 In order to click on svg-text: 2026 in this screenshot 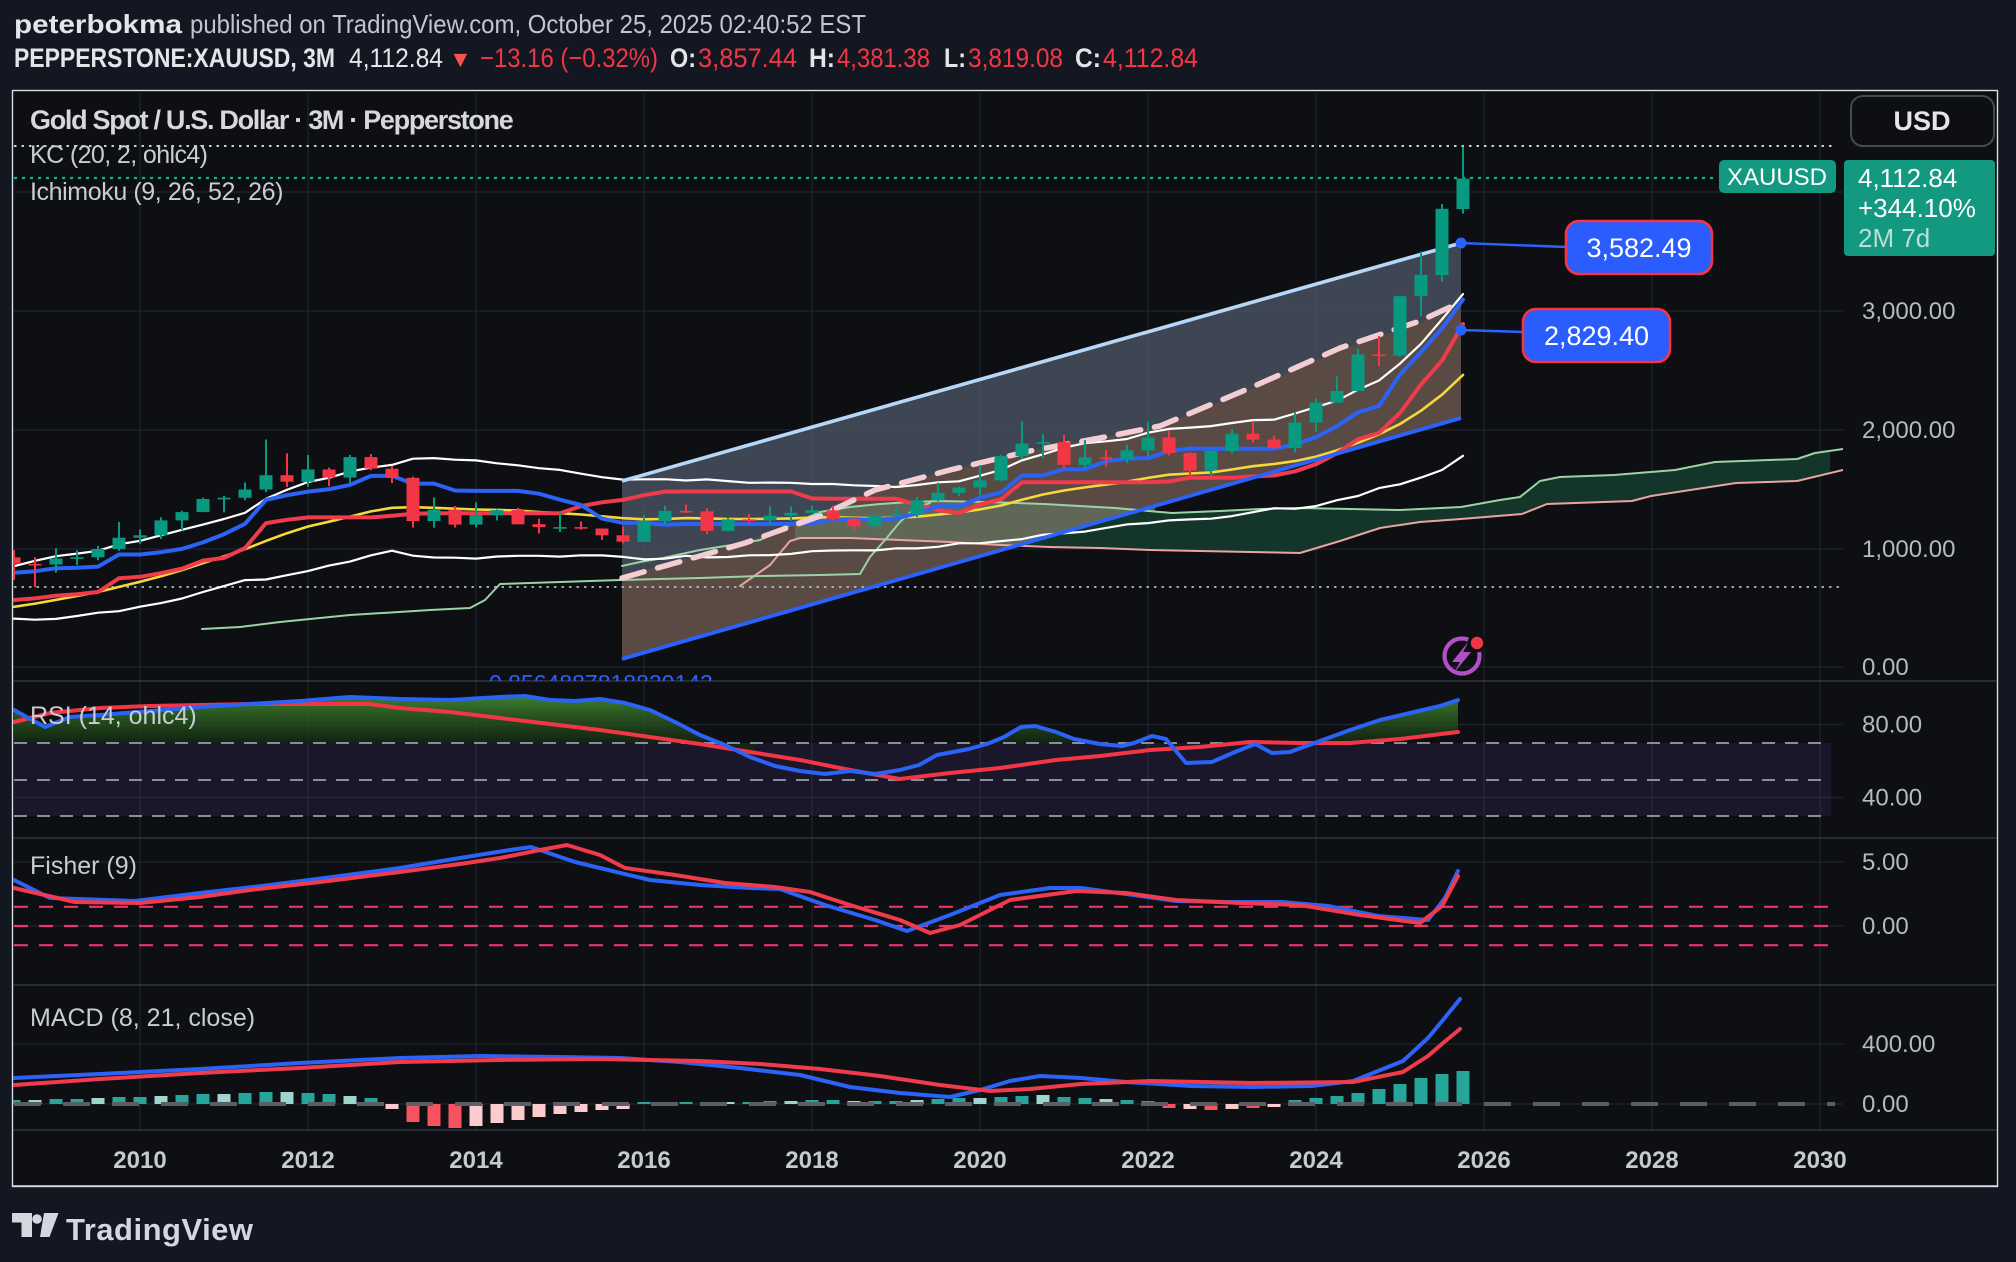, I will do `click(1483, 1160)`.